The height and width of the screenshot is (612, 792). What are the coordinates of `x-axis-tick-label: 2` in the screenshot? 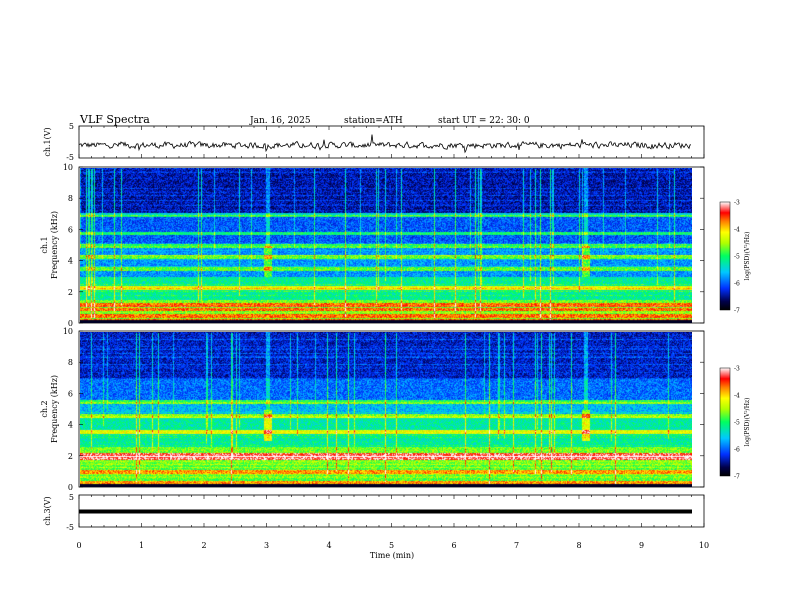 It's located at (203, 545).